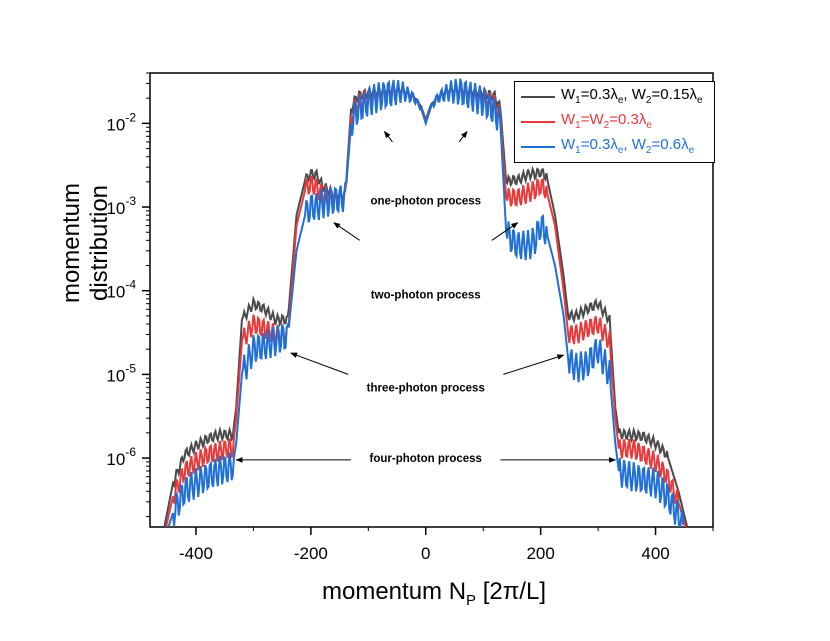 The width and height of the screenshot is (830, 641). Describe the element at coordinates (121, 290) in the screenshot. I see `y-tick-label: 10⁻⁴` at that location.